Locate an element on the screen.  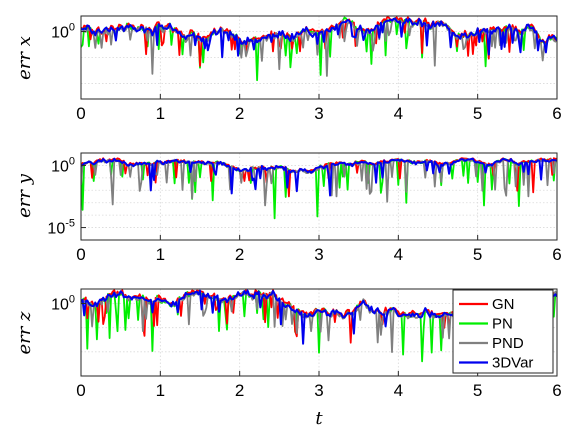
legend: GN PN PND 3DVar is located at coordinates (503, 331).